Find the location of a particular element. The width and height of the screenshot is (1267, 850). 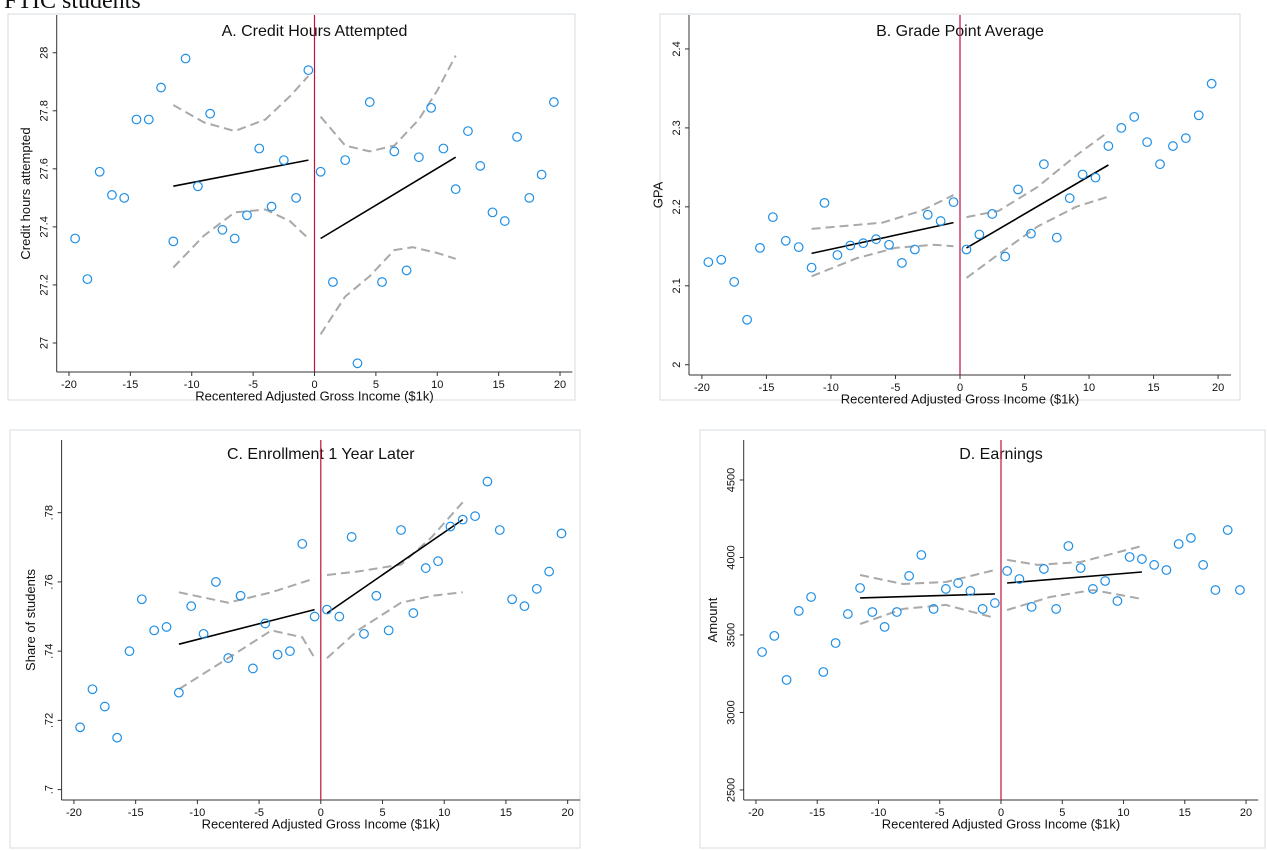

y-tick-label: 27.8 is located at coordinates (45, 110).